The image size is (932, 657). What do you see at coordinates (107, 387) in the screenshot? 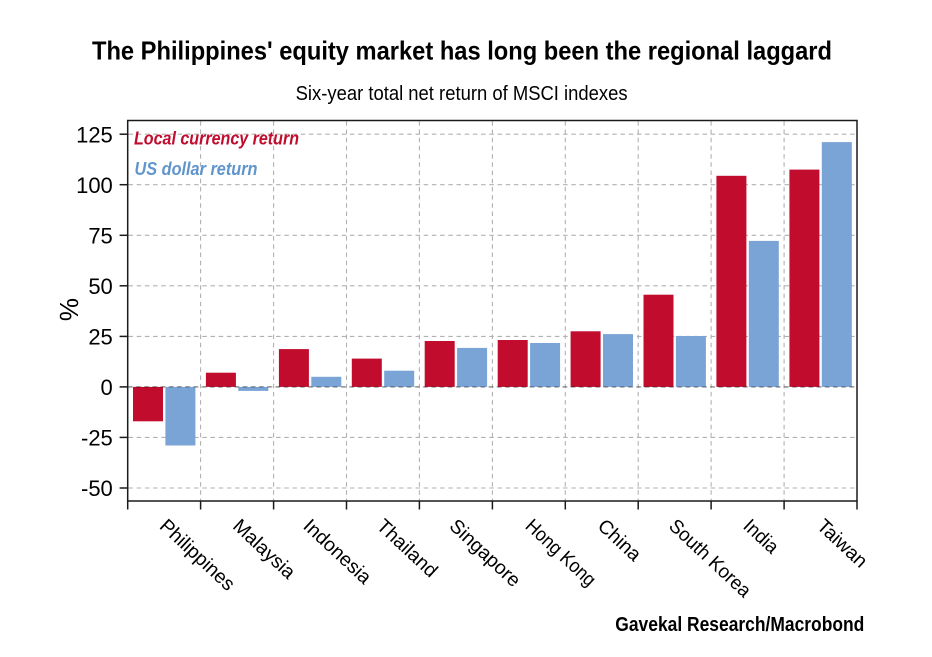
I see `svg-text: 0` at bounding box center [107, 387].